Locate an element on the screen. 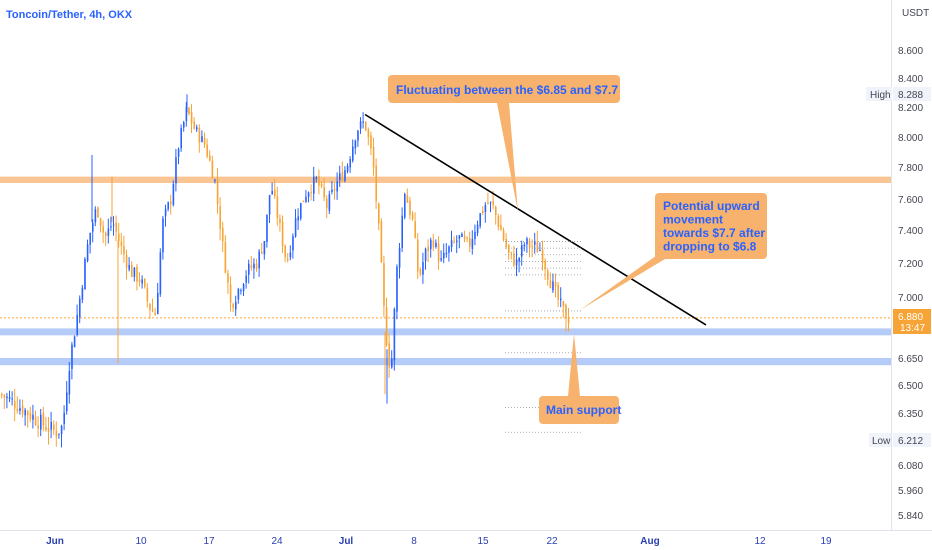 This screenshot has width=932, height=550. x-tick-label: 19 is located at coordinates (826, 541).